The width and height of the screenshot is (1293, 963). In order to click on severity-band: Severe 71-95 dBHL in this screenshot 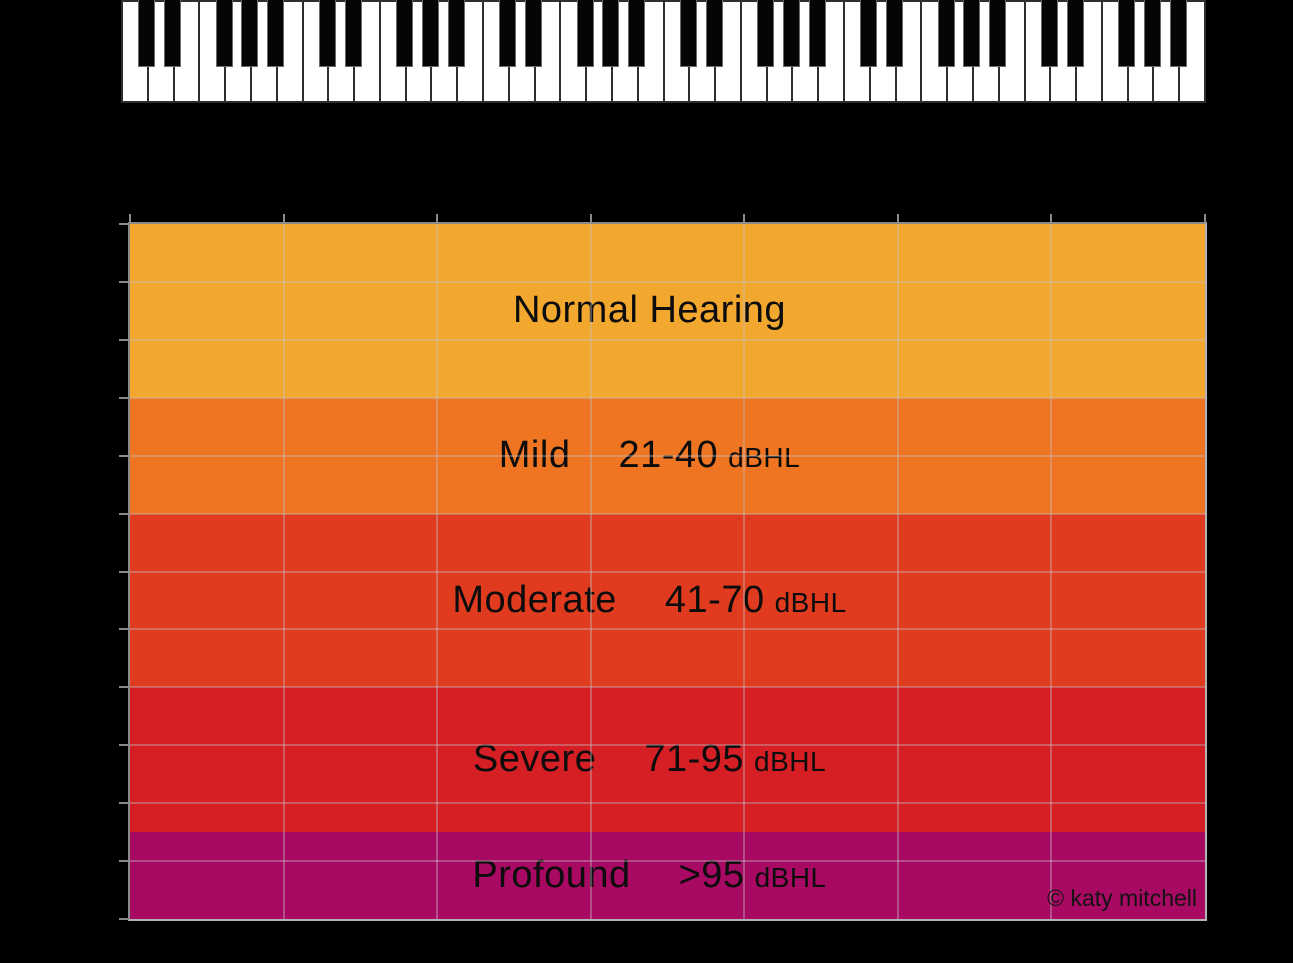, I will do `click(667, 760)`.